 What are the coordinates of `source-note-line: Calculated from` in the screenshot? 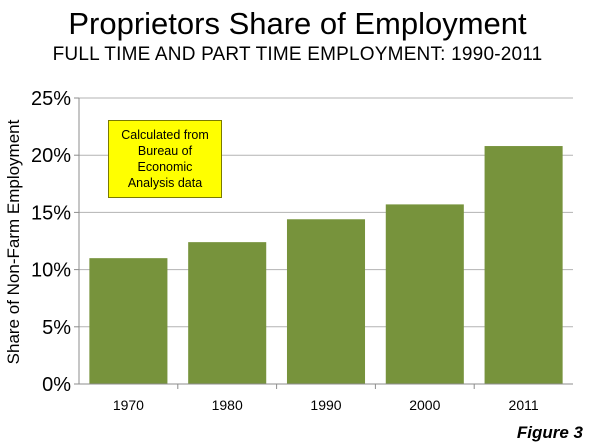 It's located at (165, 135).